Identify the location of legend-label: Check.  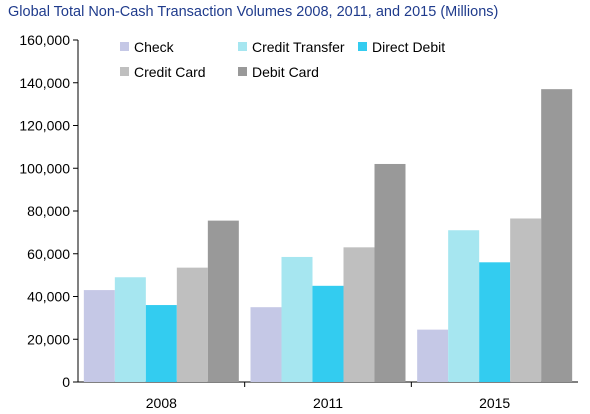
(154, 47).